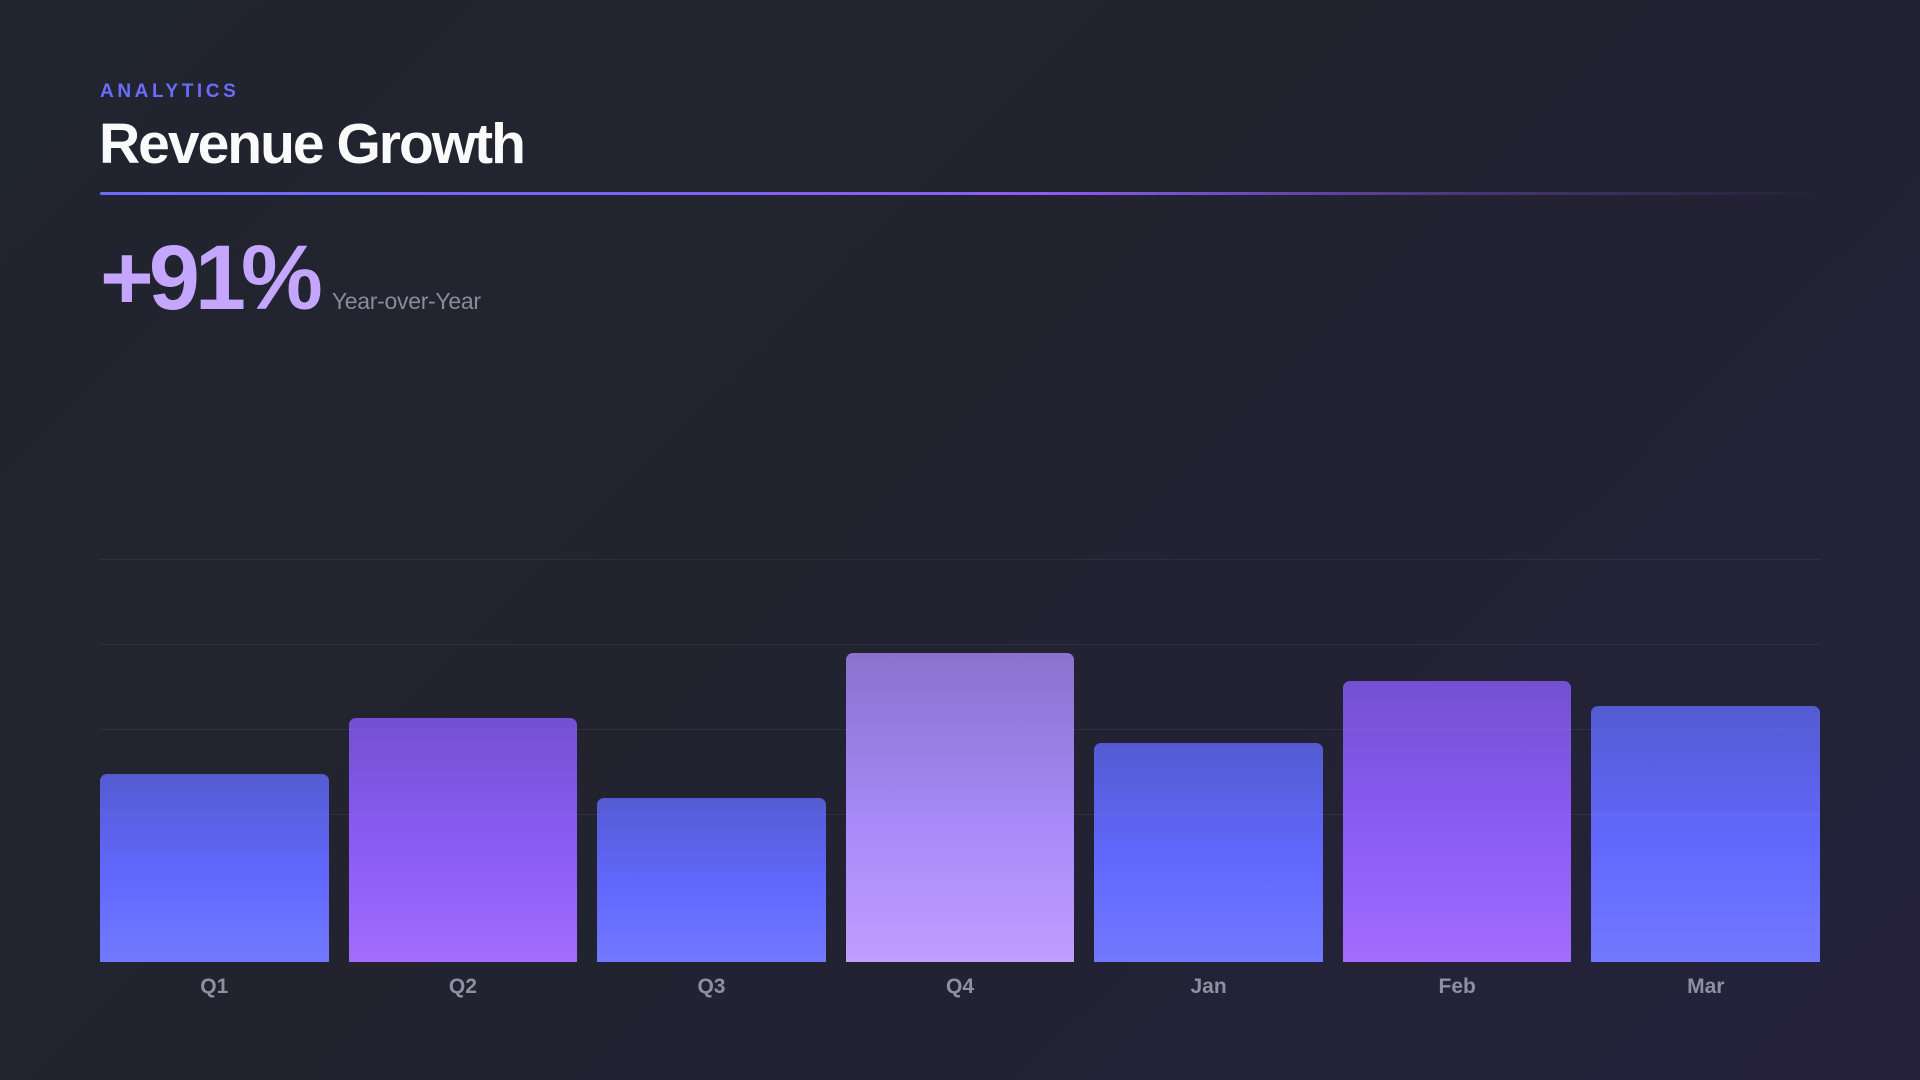  Describe the element at coordinates (1457, 821) in the screenshot. I see `bar-feb` at that location.